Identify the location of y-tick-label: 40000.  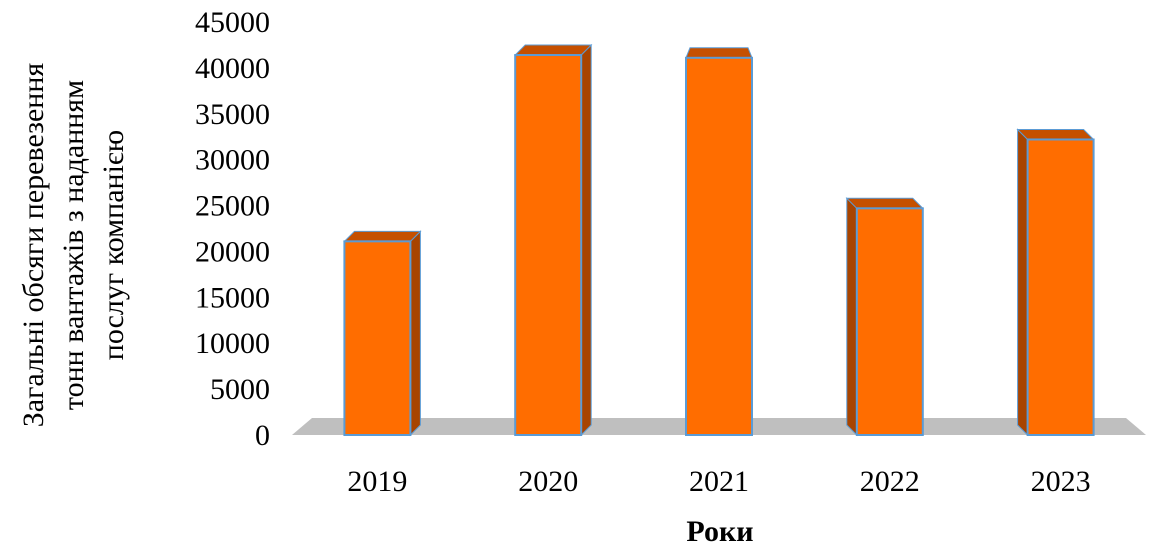
(232, 68).